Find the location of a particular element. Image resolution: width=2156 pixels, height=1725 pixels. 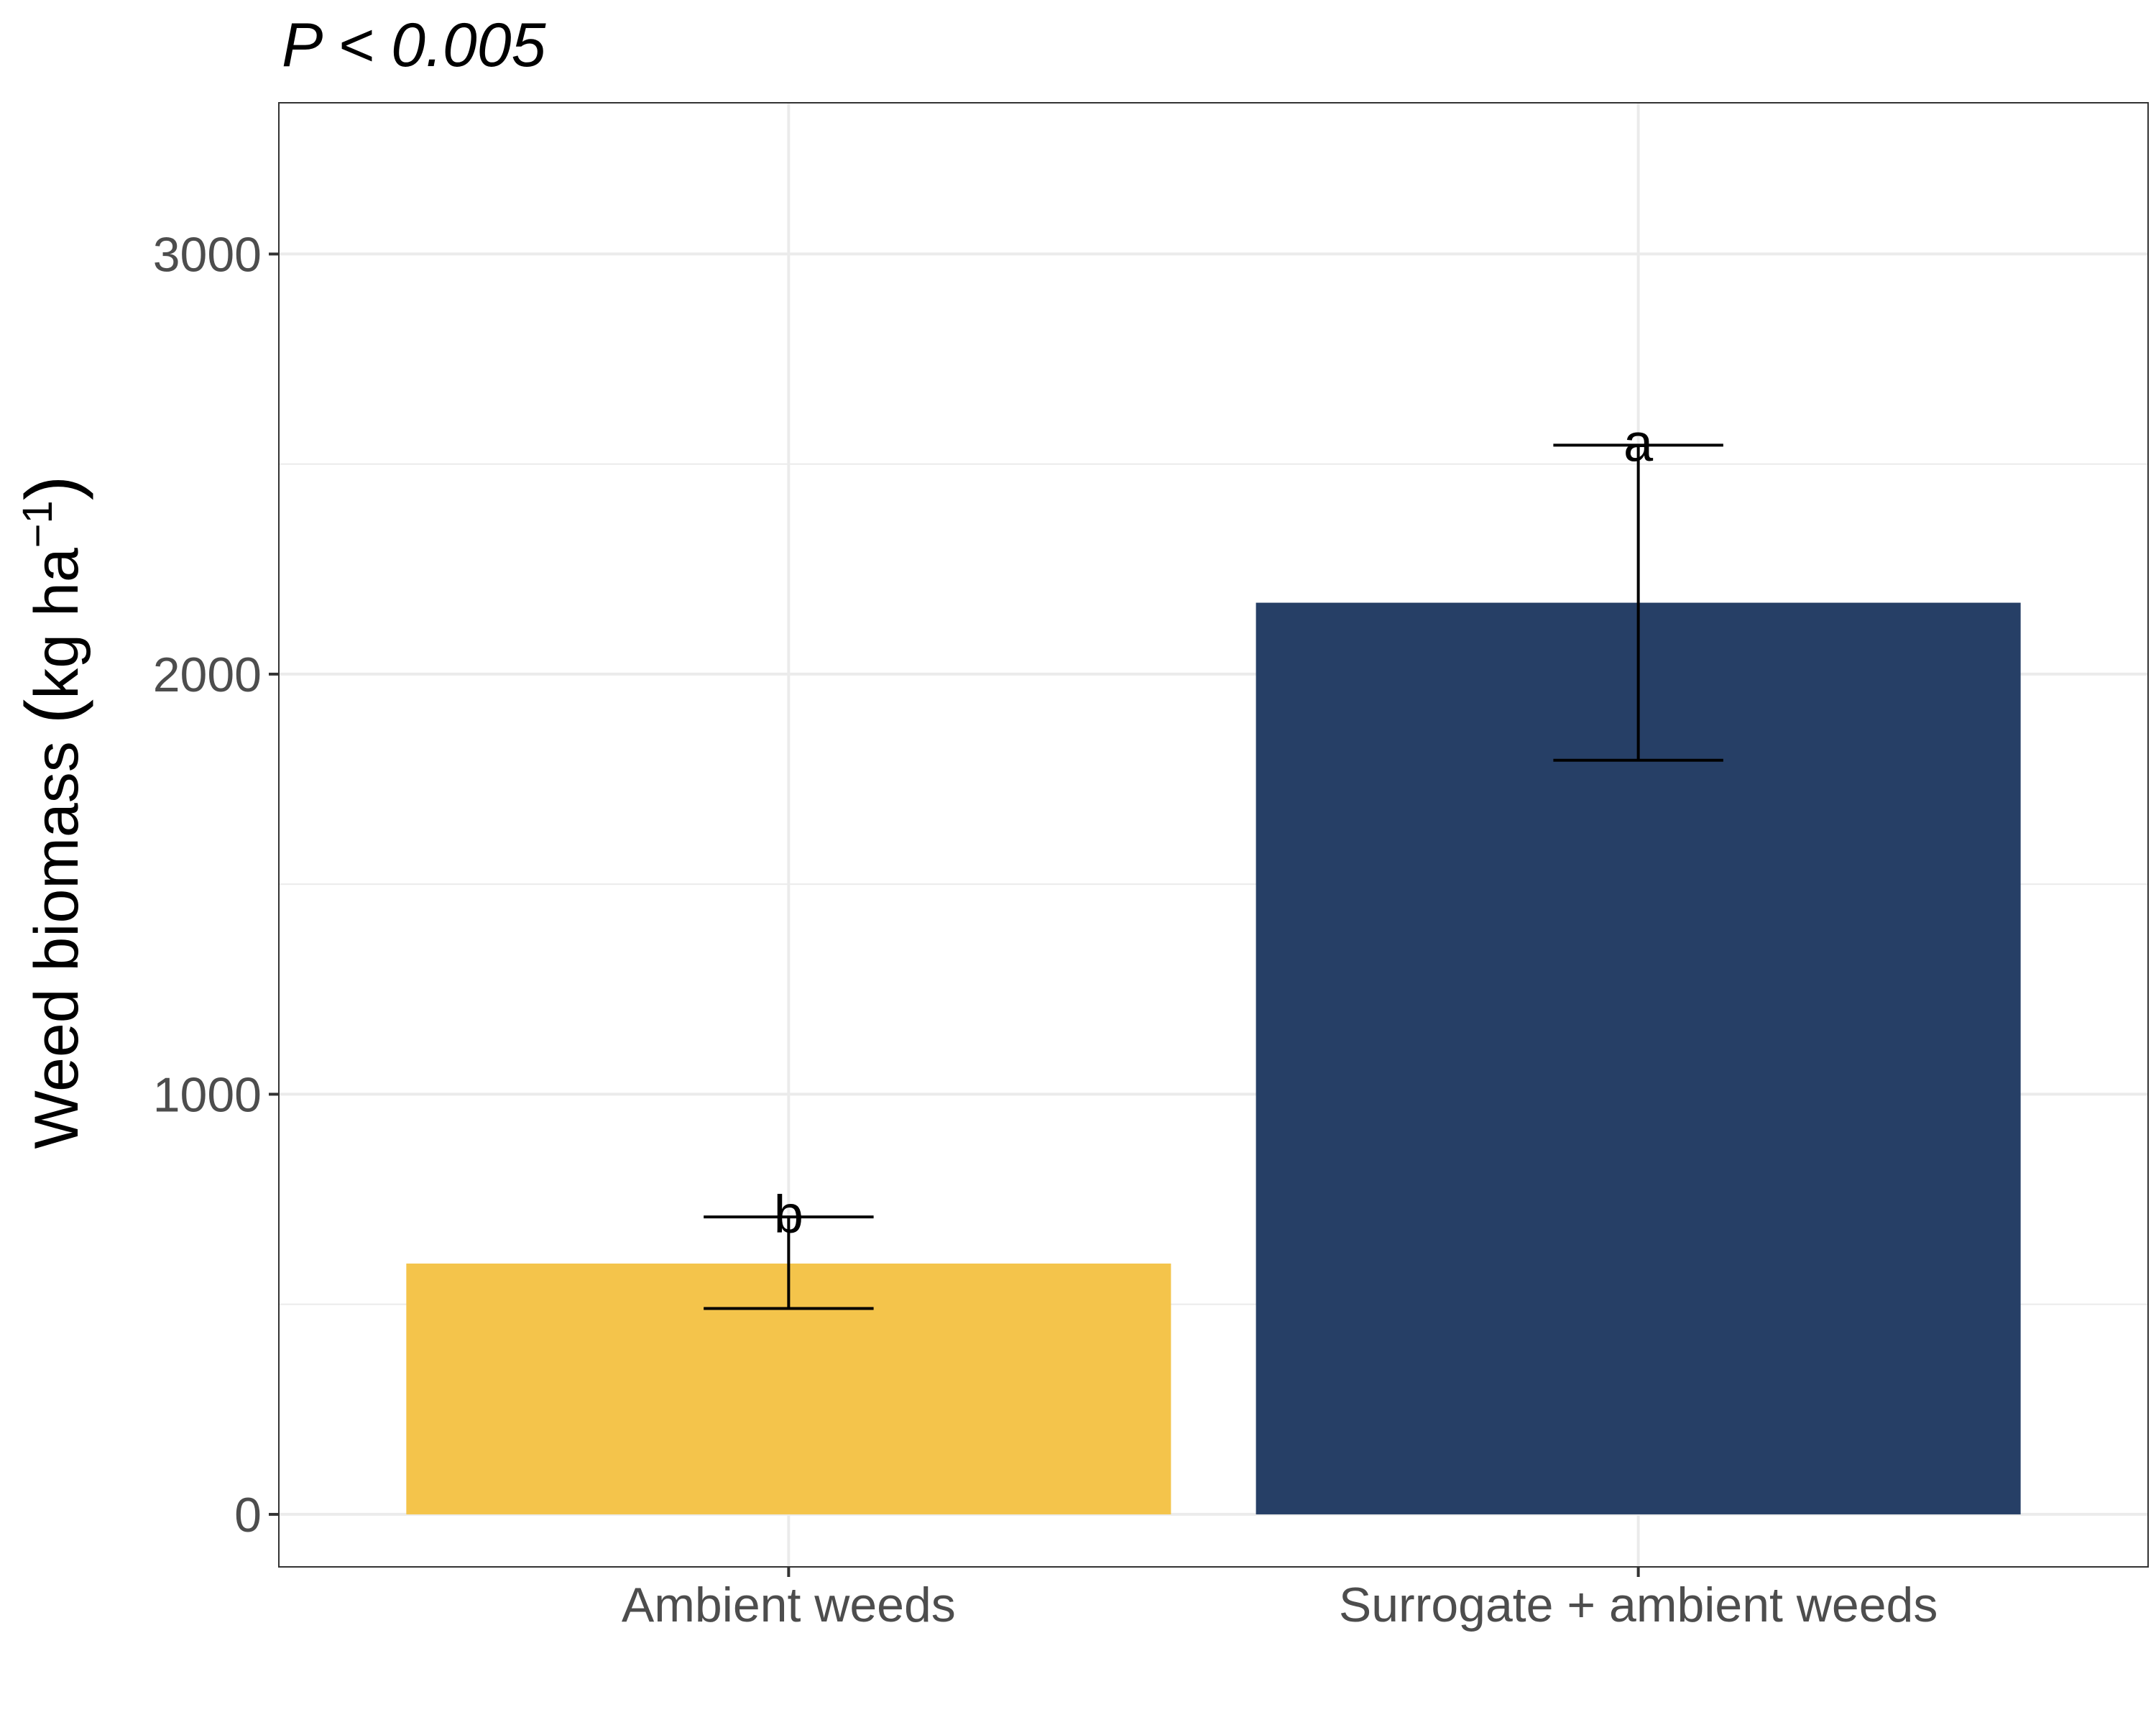

plot-title-p: P is located at coordinates (302, 45).